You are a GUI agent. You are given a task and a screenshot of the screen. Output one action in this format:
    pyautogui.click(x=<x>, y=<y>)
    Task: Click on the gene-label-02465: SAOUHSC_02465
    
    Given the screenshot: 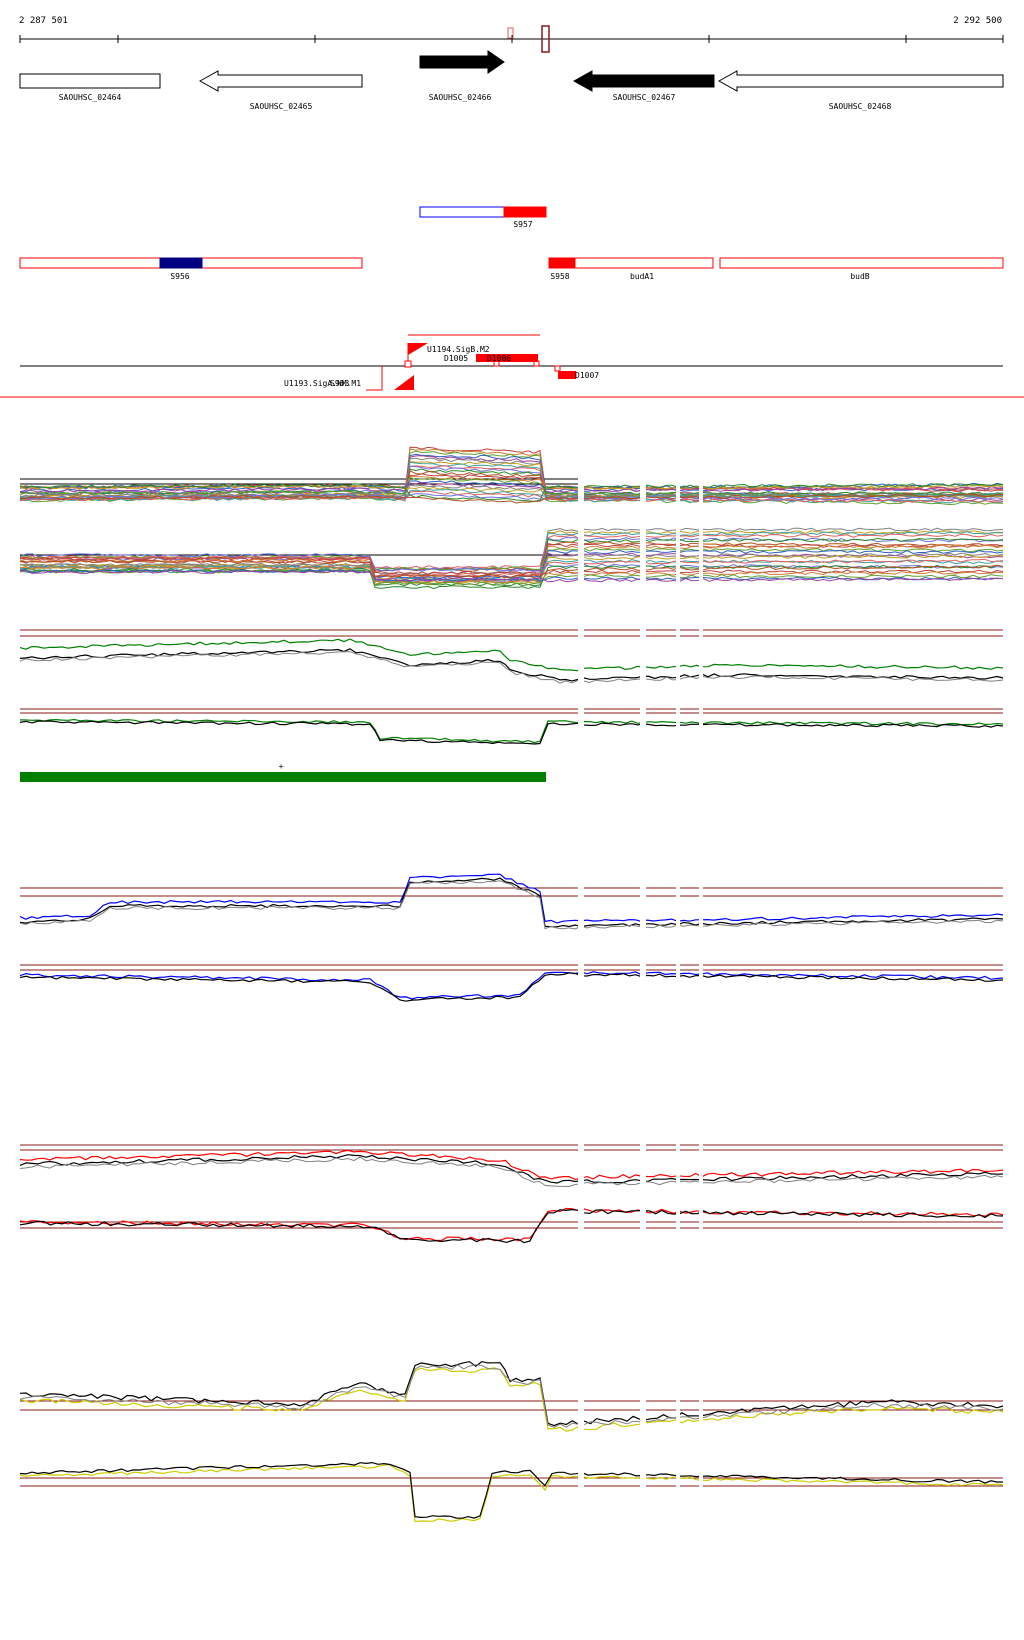 What is the action you would take?
    pyautogui.click(x=281, y=106)
    